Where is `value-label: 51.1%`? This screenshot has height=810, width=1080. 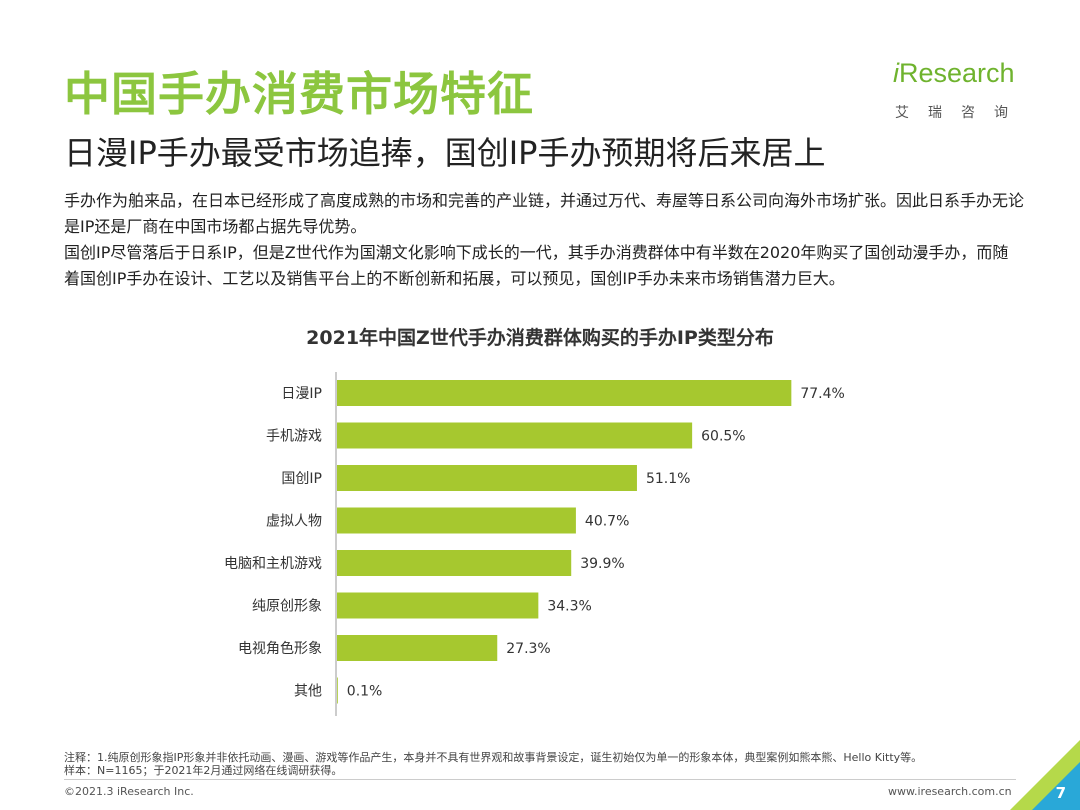 value-label: 51.1% is located at coordinates (668, 479).